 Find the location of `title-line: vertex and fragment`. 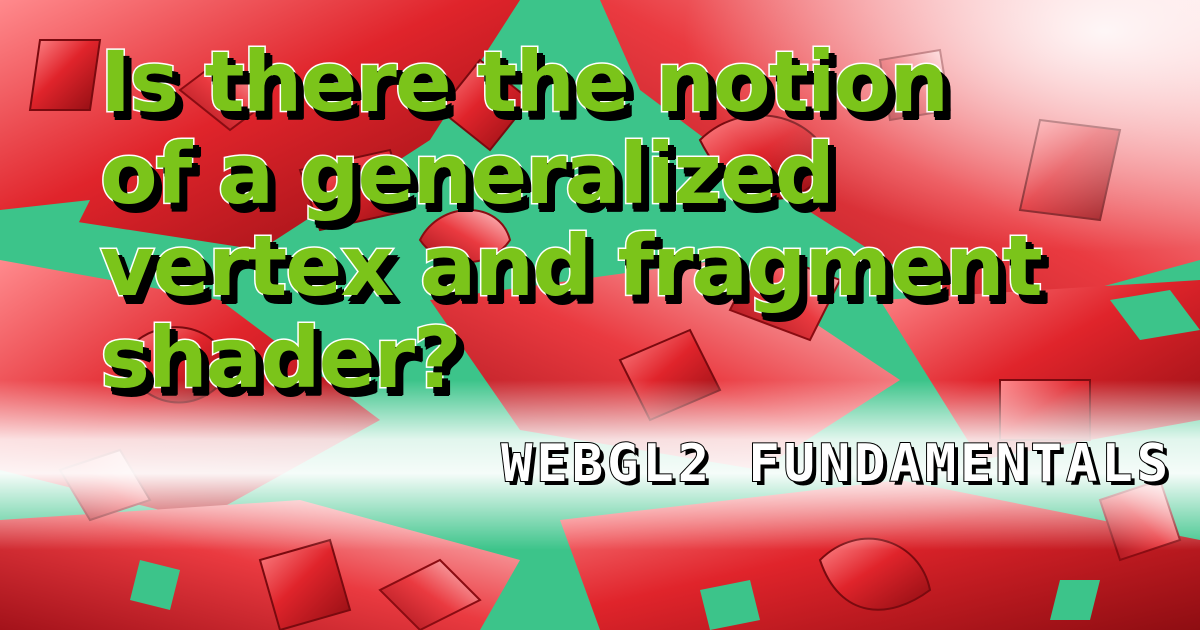

title-line: vertex and fragment is located at coordinates (572, 266).